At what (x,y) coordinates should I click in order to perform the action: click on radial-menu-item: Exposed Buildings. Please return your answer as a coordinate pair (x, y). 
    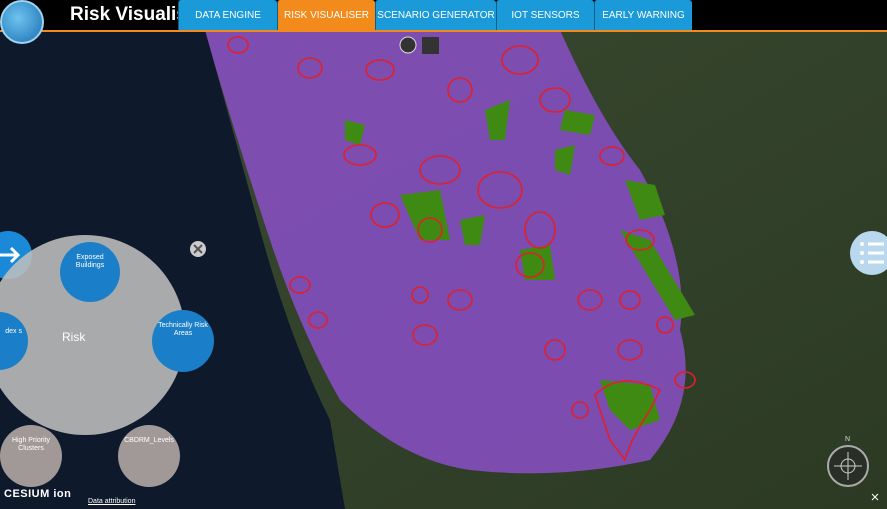
    Looking at the image, I should click on (90, 272).